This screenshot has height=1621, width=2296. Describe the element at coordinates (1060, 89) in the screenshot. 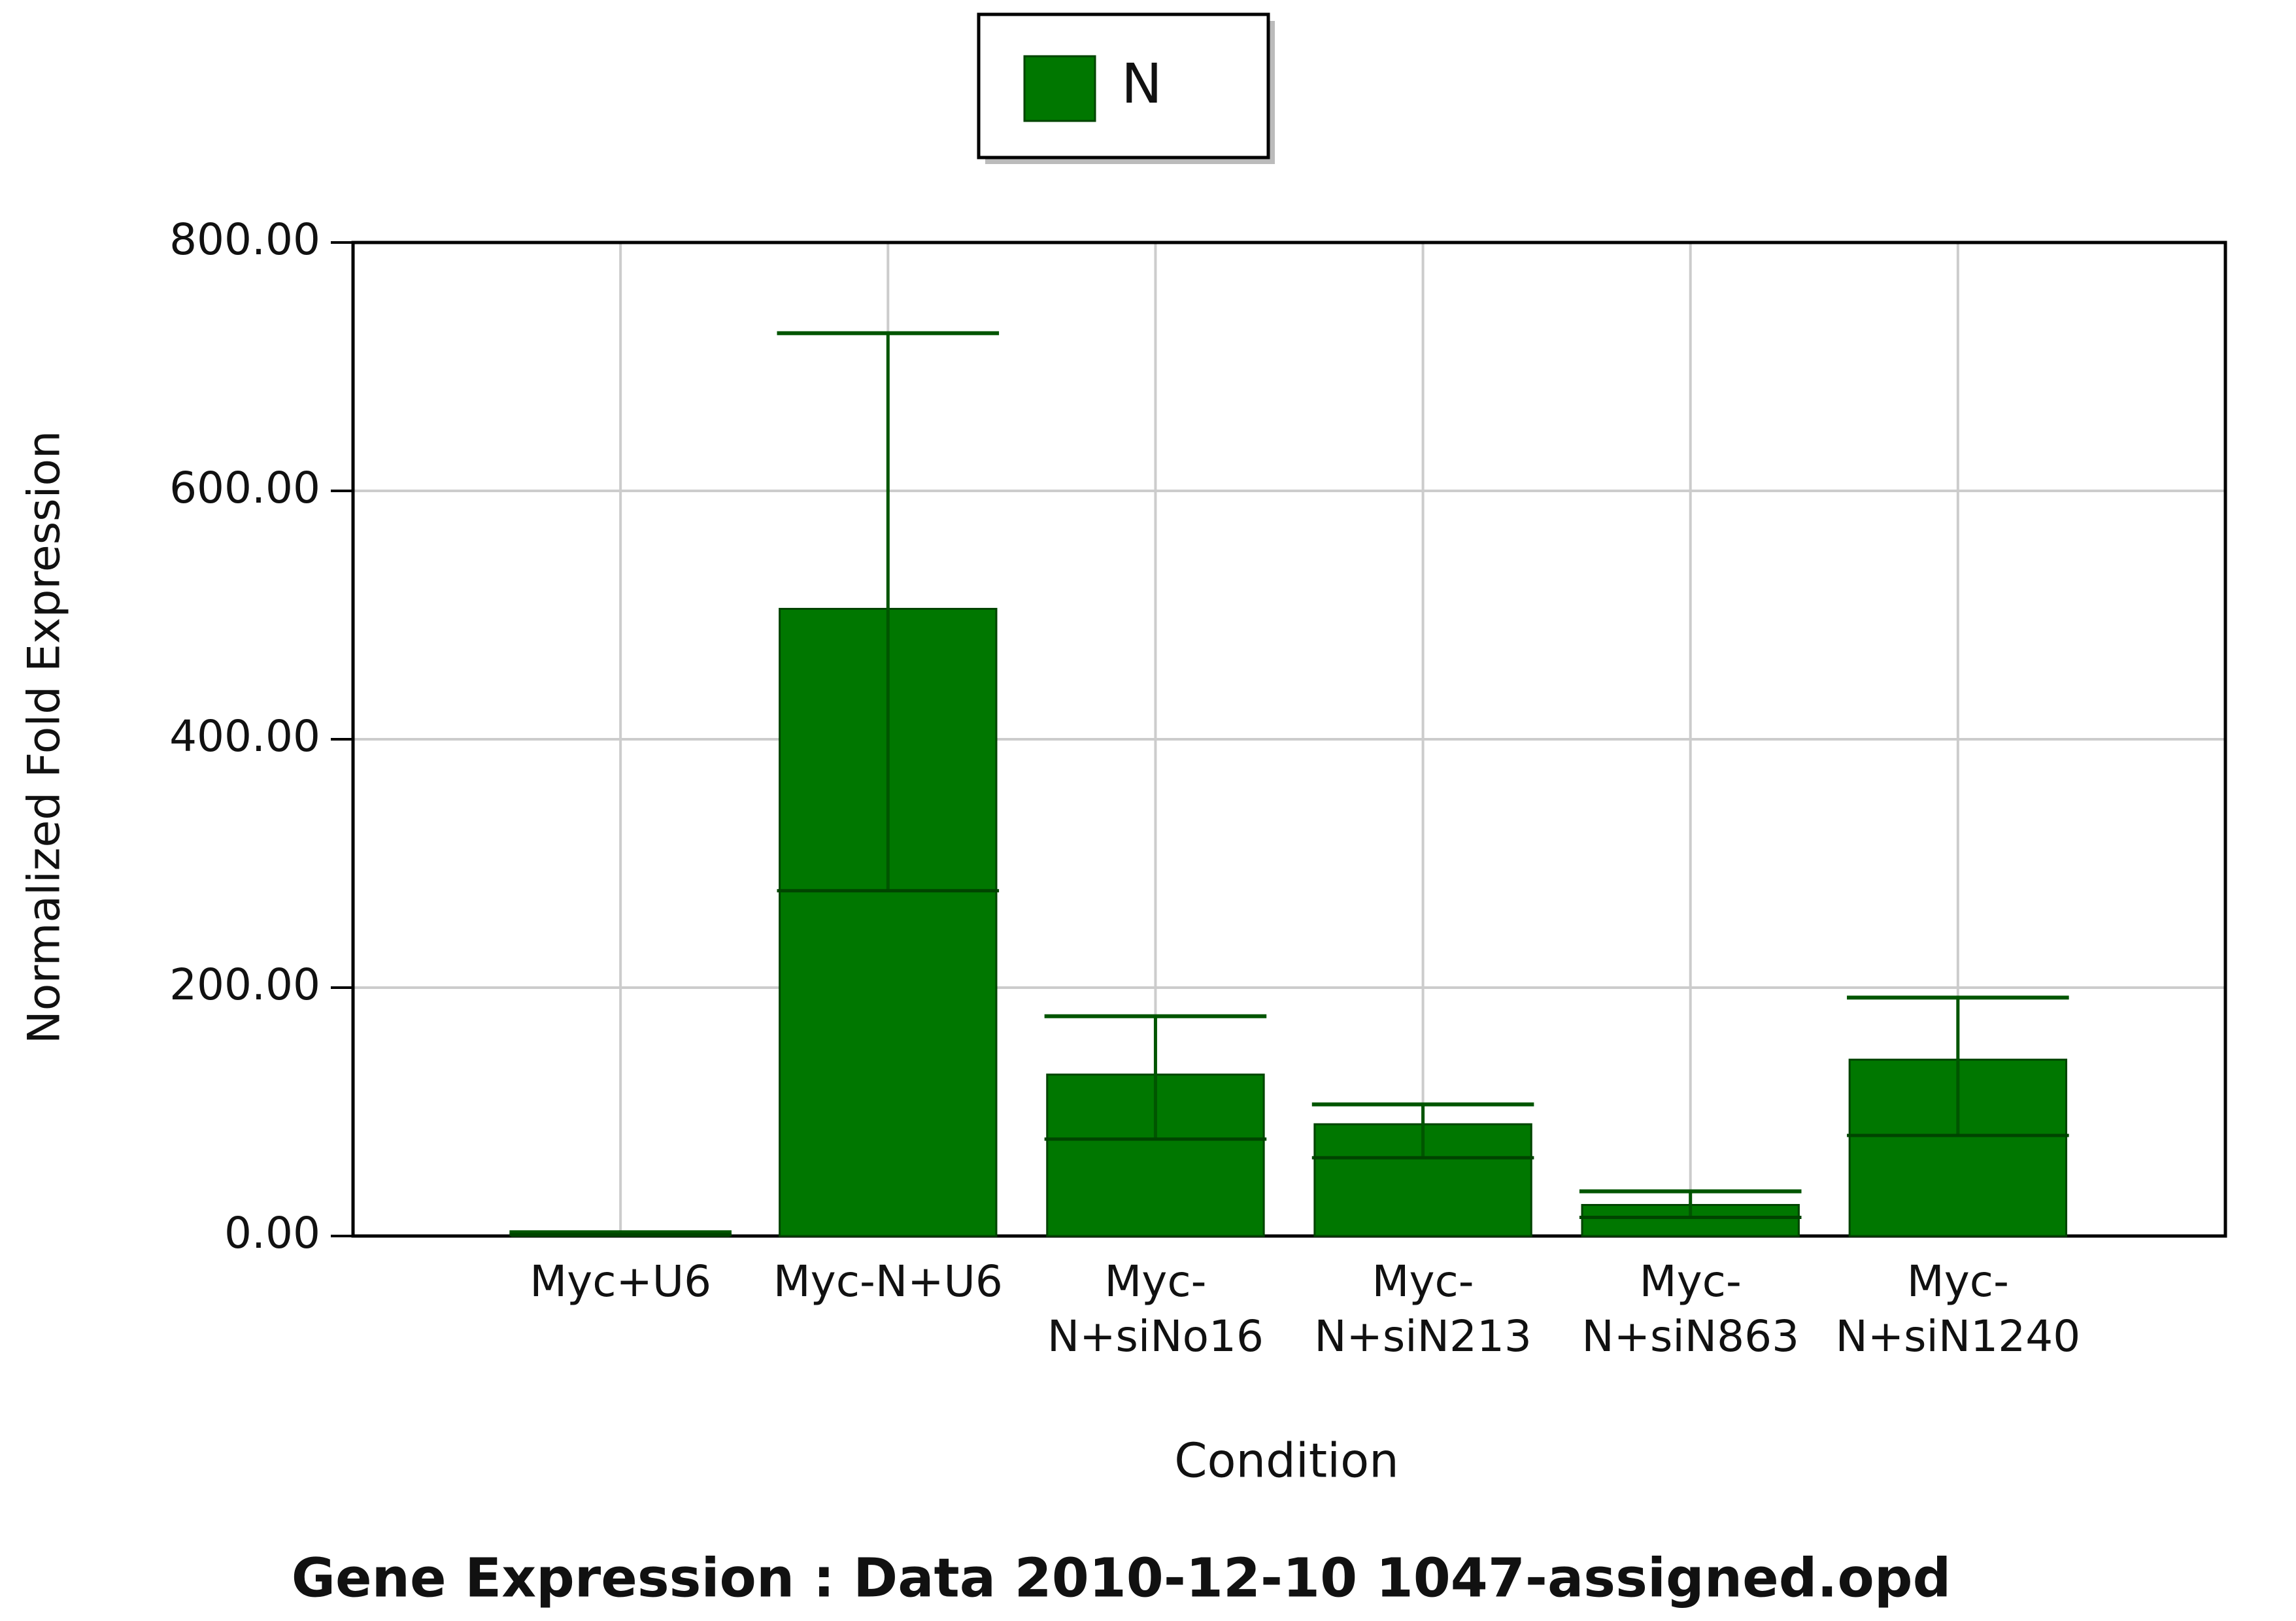

I see `legend-swatch` at that location.